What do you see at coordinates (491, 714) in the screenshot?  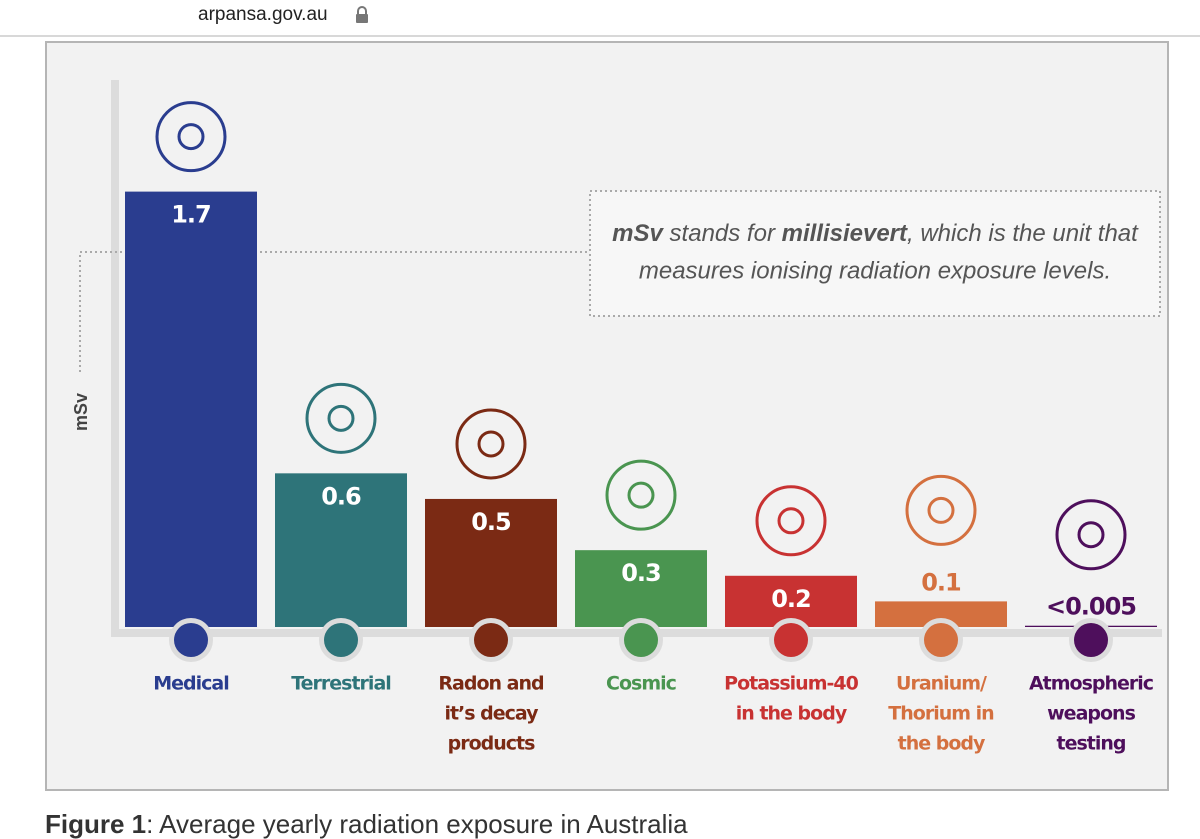 I see `x-tick-label: it’s decay` at bounding box center [491, 714].